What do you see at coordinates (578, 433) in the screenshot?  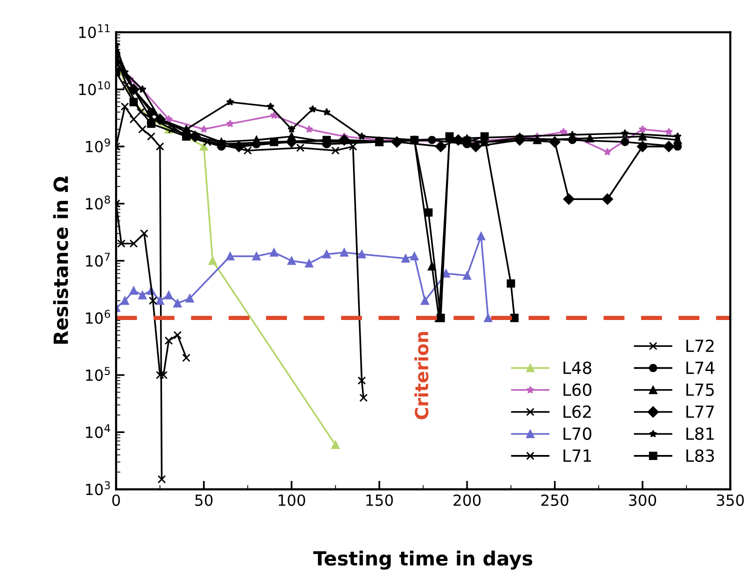 I see `legend-label: L70` at bounding box center [578, 433].